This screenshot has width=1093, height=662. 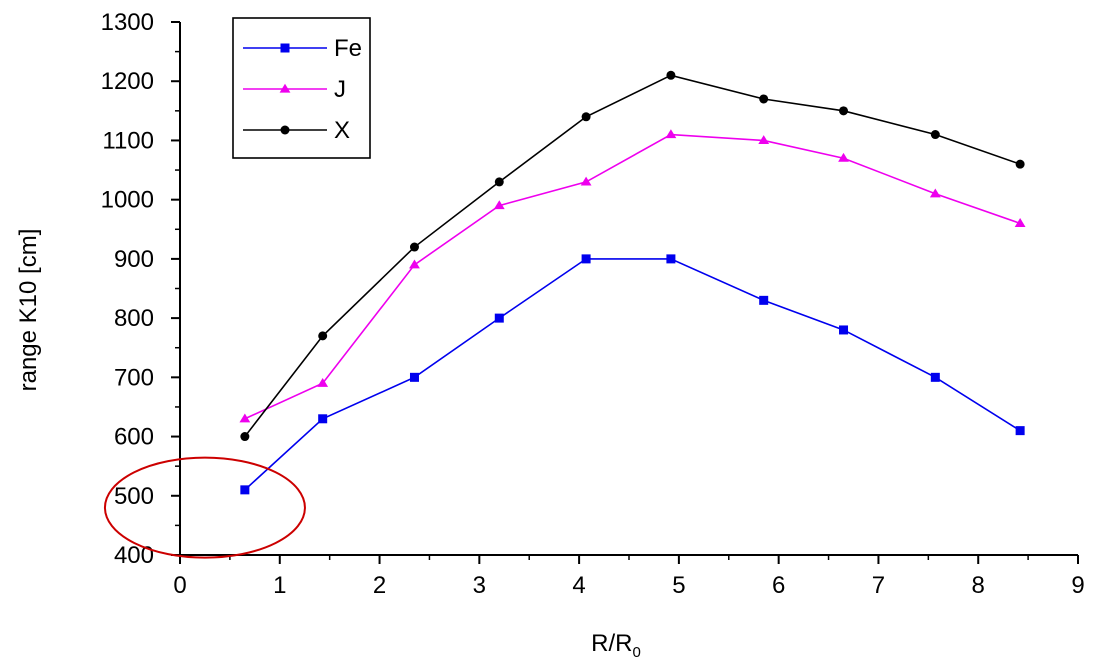 I want to click on legend: Fe JX, so click(x=301, y=88).